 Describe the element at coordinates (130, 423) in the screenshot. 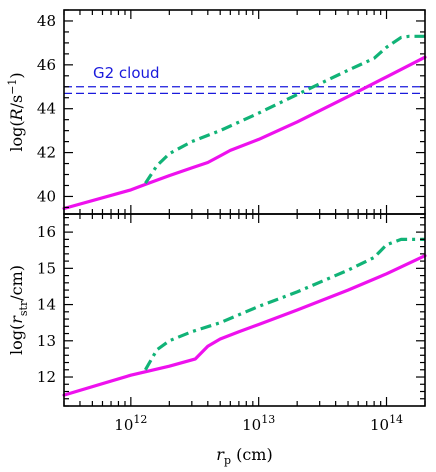

I see `x-tick-label: 1012` at that location.